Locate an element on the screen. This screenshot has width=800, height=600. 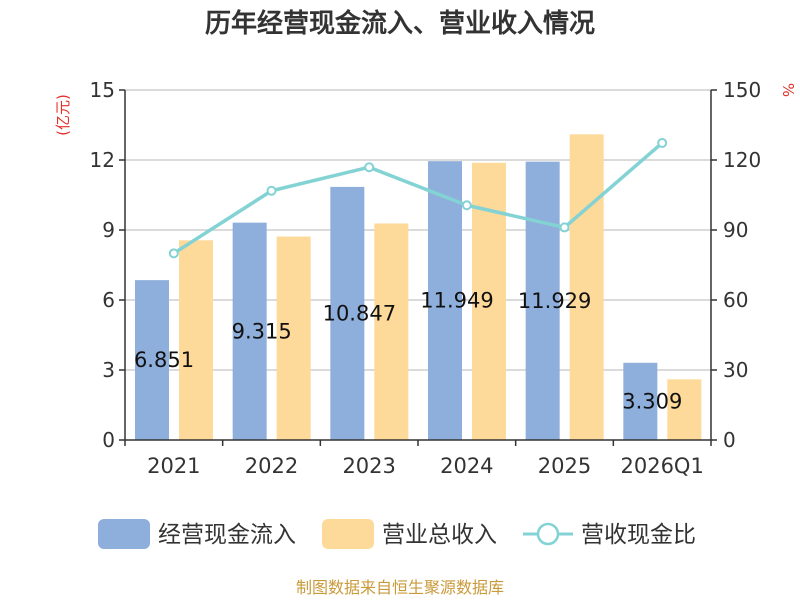
x-tick-label: 2025 is located at coordinates (564, 466).